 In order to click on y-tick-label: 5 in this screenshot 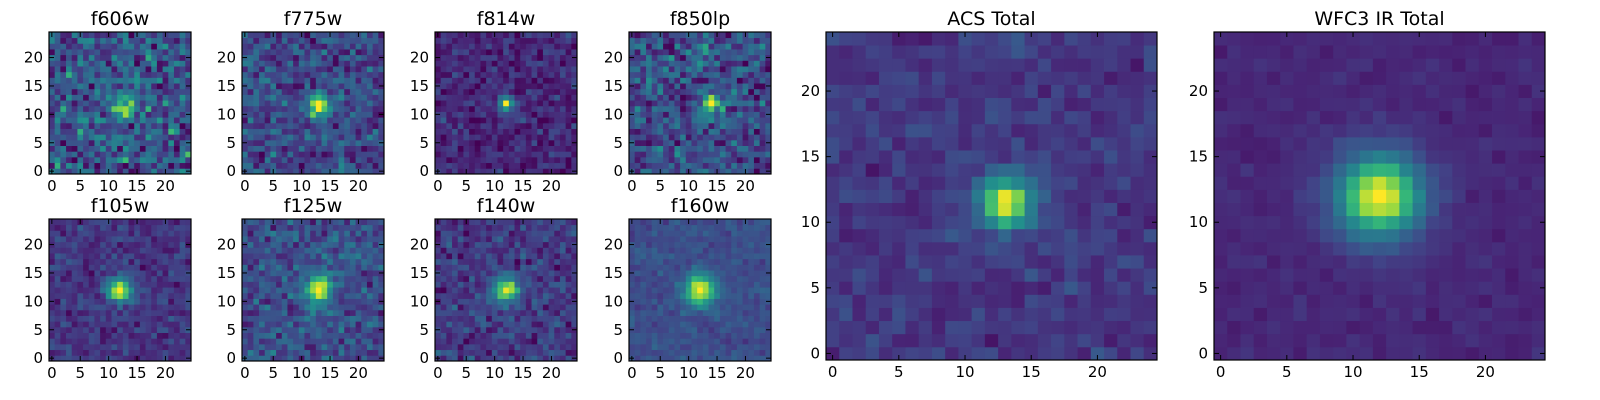, I will do `click(231, 330)`.